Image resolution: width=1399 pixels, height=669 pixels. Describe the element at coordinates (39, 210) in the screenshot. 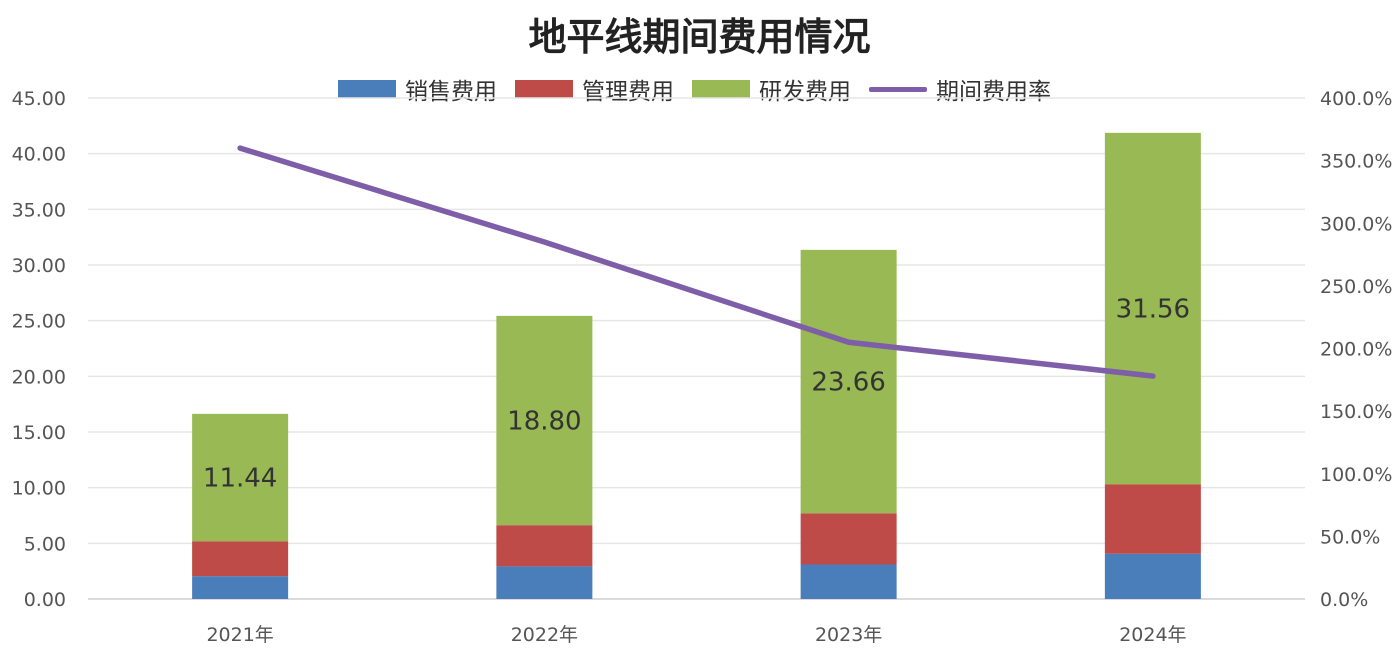

I see `y-left-tick-label: 35.00` at that location.